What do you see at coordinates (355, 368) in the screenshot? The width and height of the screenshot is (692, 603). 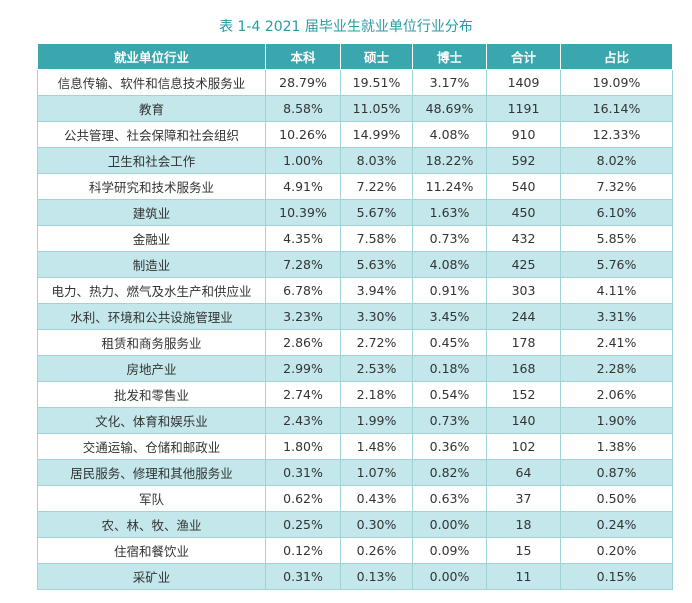 I see `table-row: 房地产业 2.99% 2.53% 0.18% 168 2.28%` at bounding box center [355, 368].